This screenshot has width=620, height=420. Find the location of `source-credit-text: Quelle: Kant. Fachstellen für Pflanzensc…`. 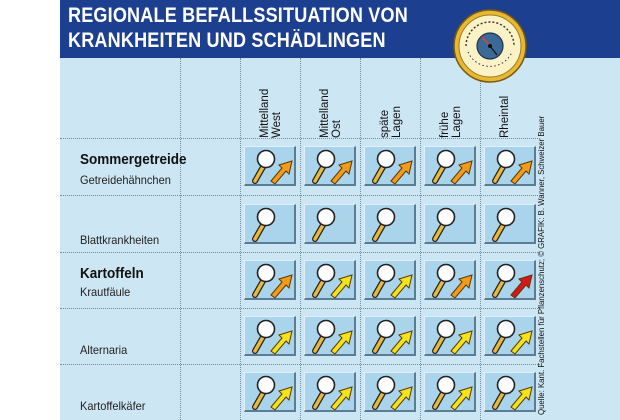

source-credit-text: Quelle: Kant. Fachstellen für Pflanzensc… is located at coordinates (541, 265).